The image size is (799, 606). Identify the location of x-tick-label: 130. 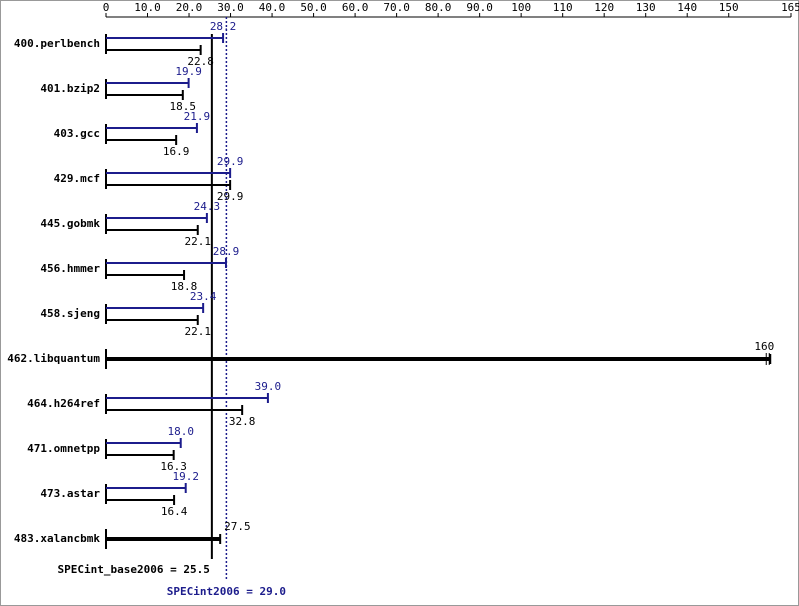
(646, 7).